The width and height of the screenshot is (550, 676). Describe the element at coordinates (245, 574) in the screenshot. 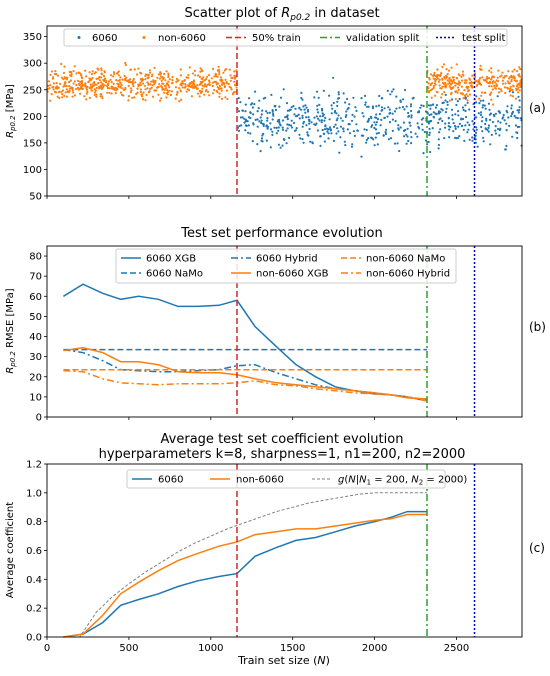

I see `series-line` at that location.